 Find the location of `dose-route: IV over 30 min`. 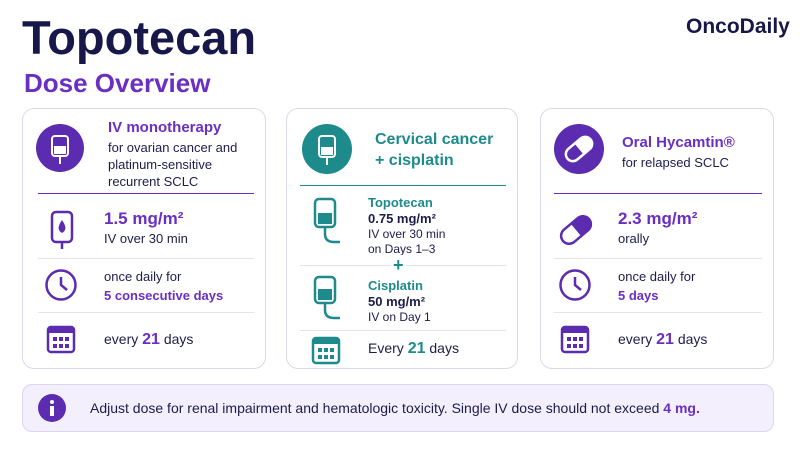

dose-route: IV over 30 min is located at coordinates (146, 238).